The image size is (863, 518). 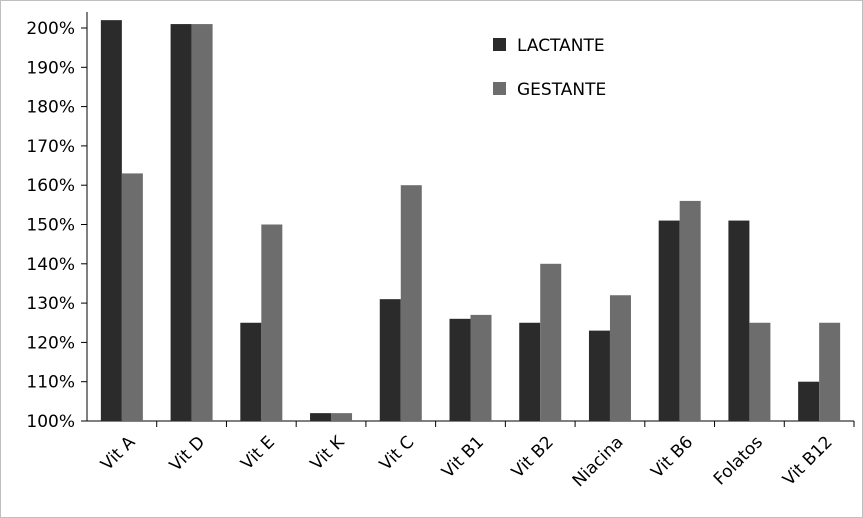 I want to click on x-tick-label: Vit C, so click(x=397, y=453).